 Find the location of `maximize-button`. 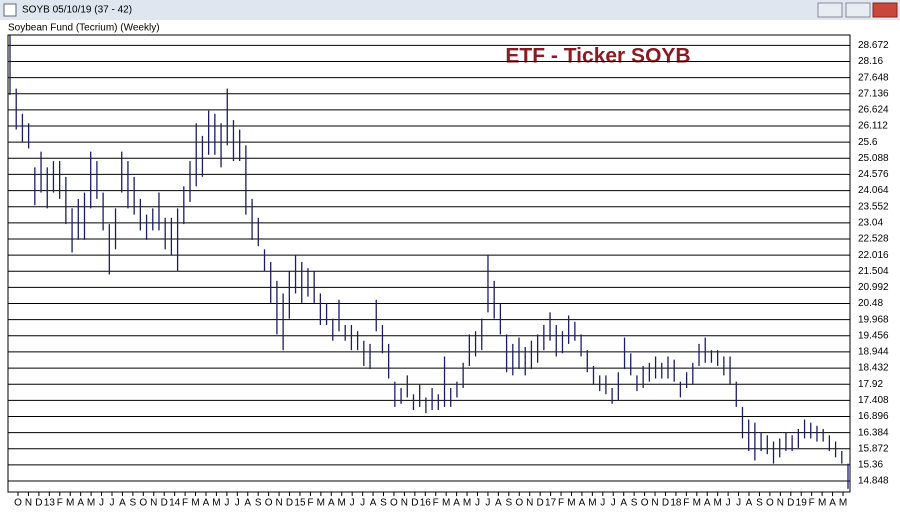

maximize-button is located at coordinates (858, 10).